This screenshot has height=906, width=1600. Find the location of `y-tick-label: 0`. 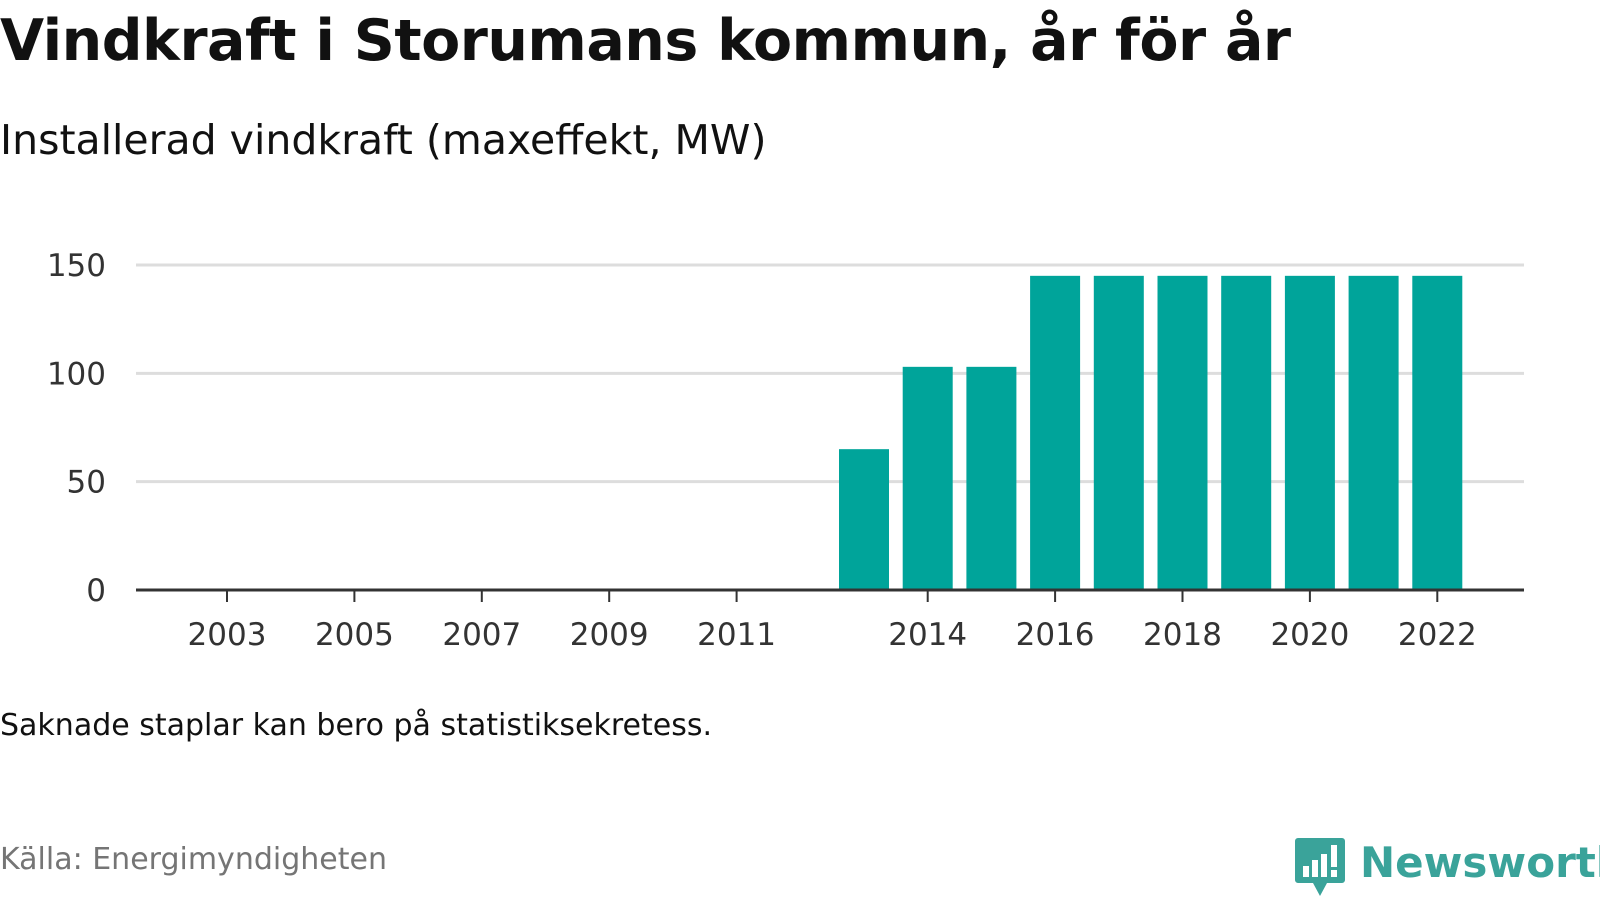

y-tick-label: 0 is located at coordinates (96, 591).